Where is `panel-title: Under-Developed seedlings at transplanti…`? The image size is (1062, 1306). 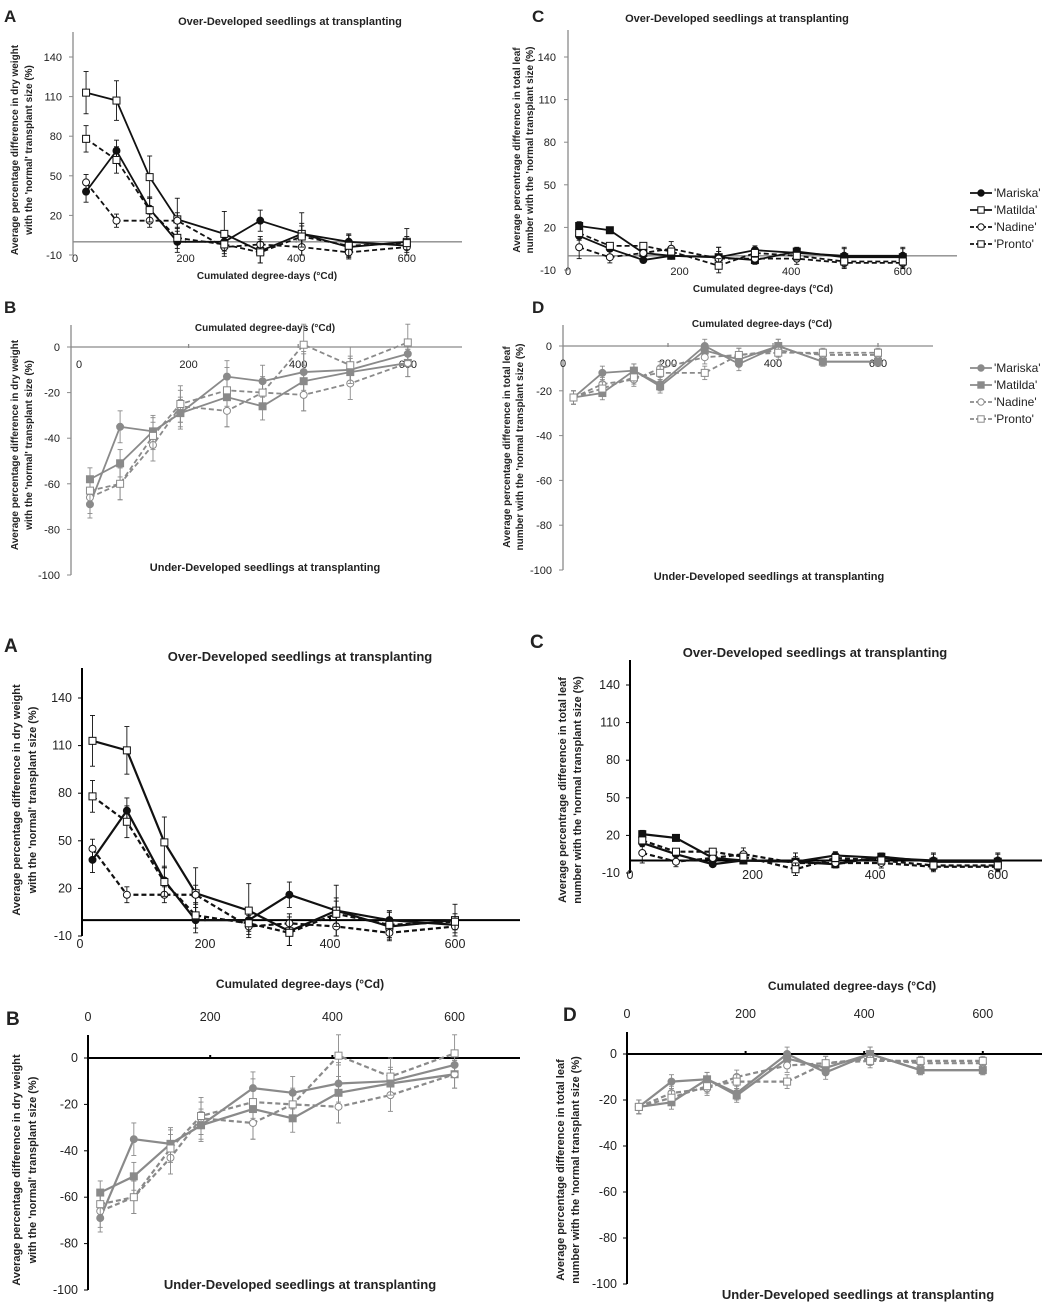 panel-title: Under-Developed seedlings at transplanti… is located at coordinates (265, 568).